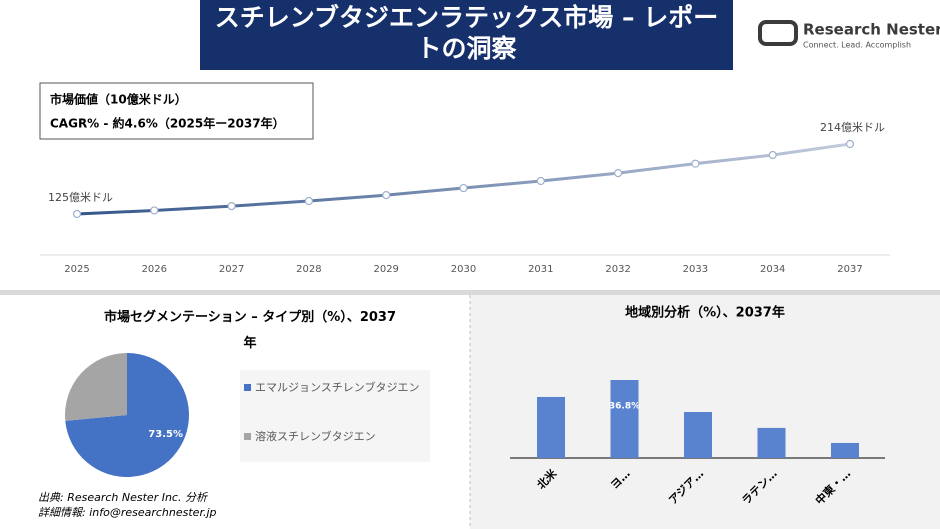  Describe the element at coordinates (315, 436) in the screenshot. I see `legend-label: 溶液スチレンブタジエン` at that location.